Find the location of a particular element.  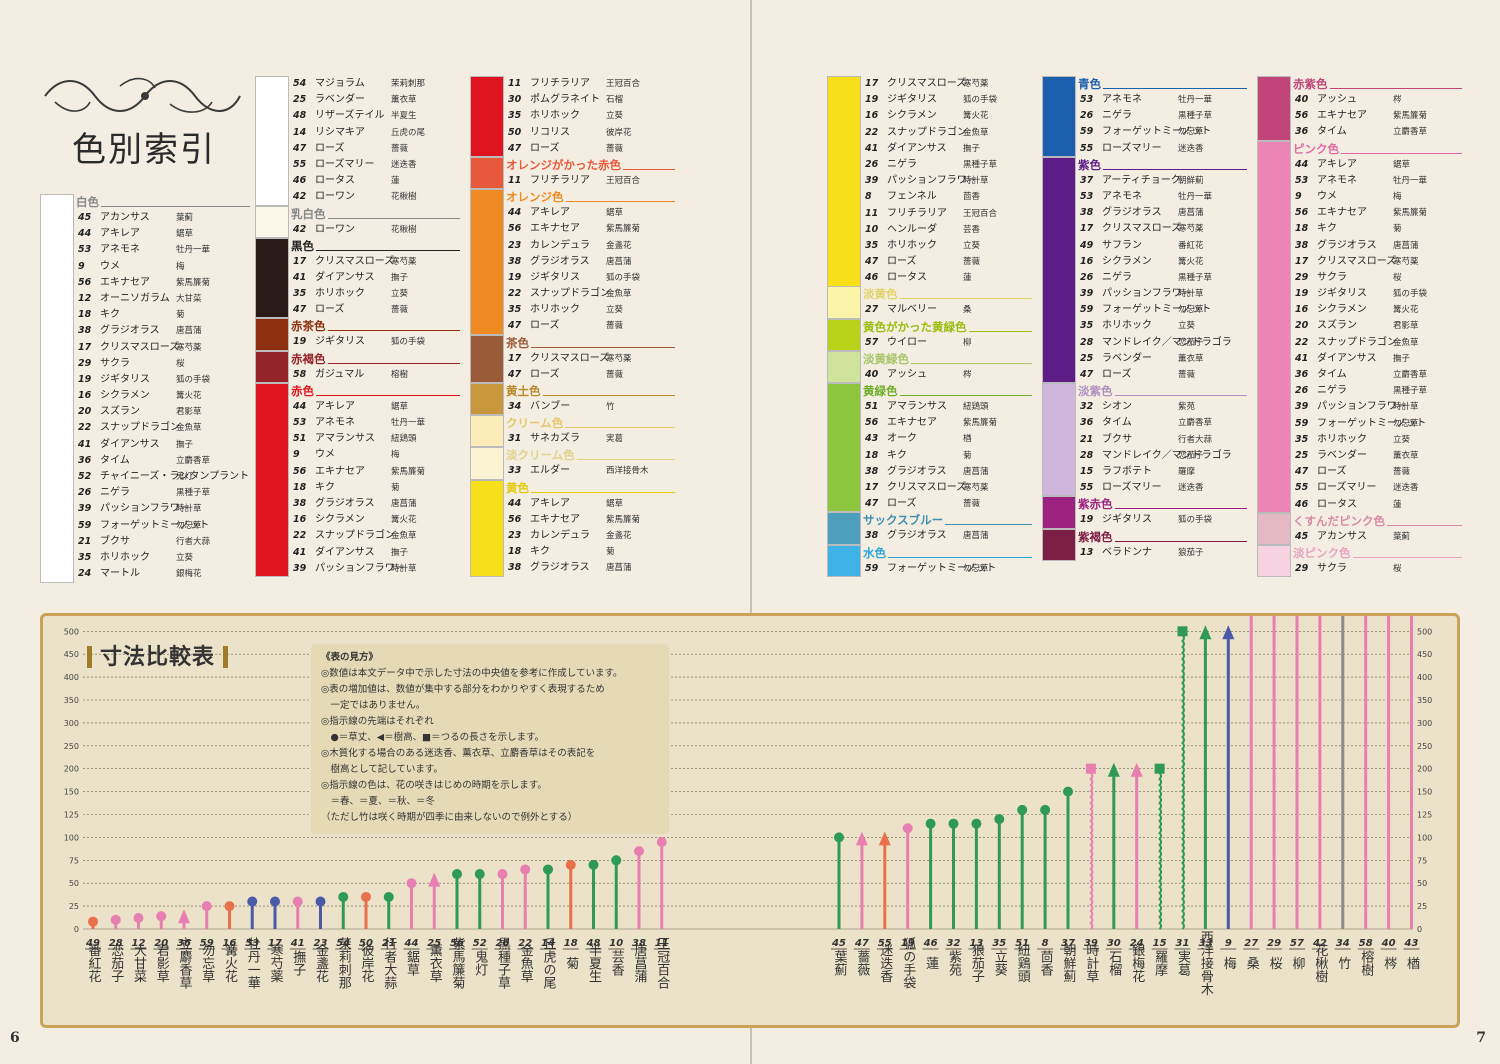

index-entry: 45 アカンサス 葉薊 is located at coordinates (136, 217).